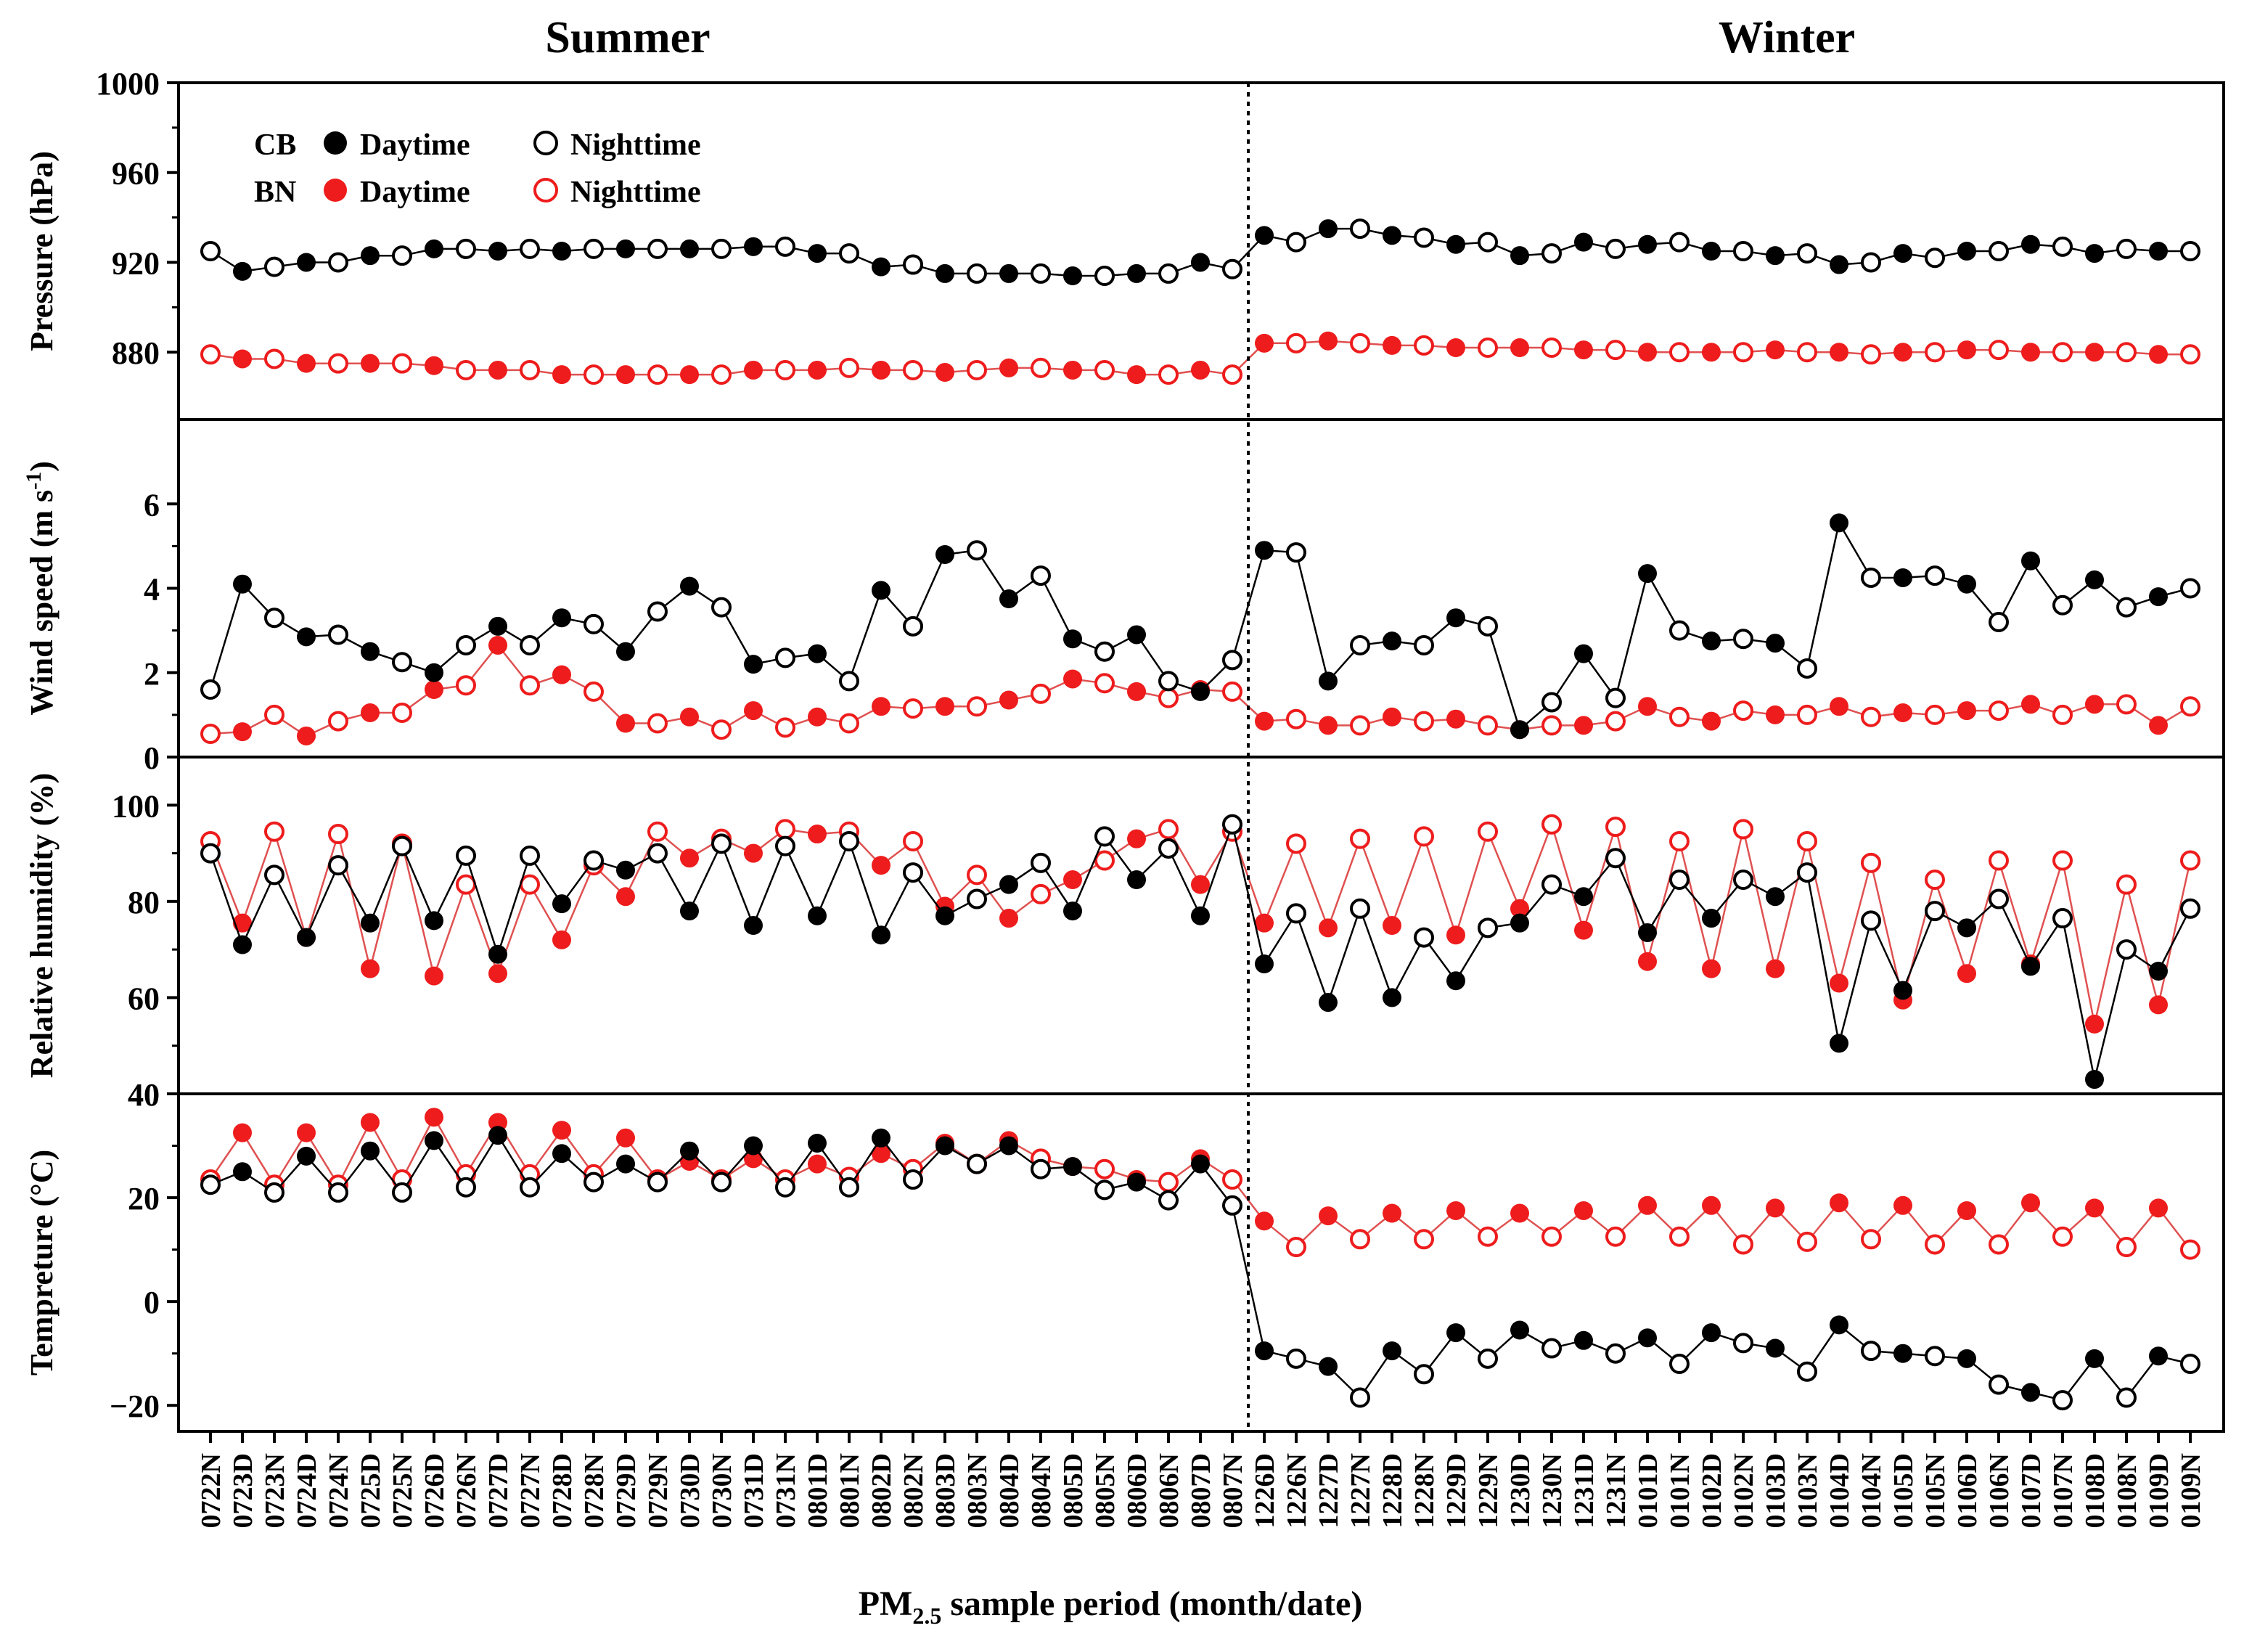  Describe the element at coordinates (690, 1490) in the screenshot. I see `x-tick-label: 0730D` at that location.